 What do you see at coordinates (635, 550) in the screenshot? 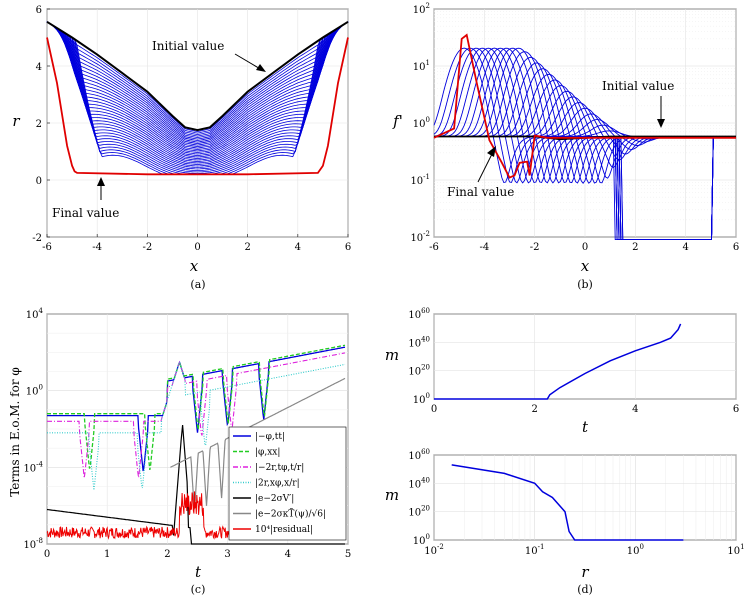
I see `x-tick-label: 10⁰` at bounding box center [635, 550].